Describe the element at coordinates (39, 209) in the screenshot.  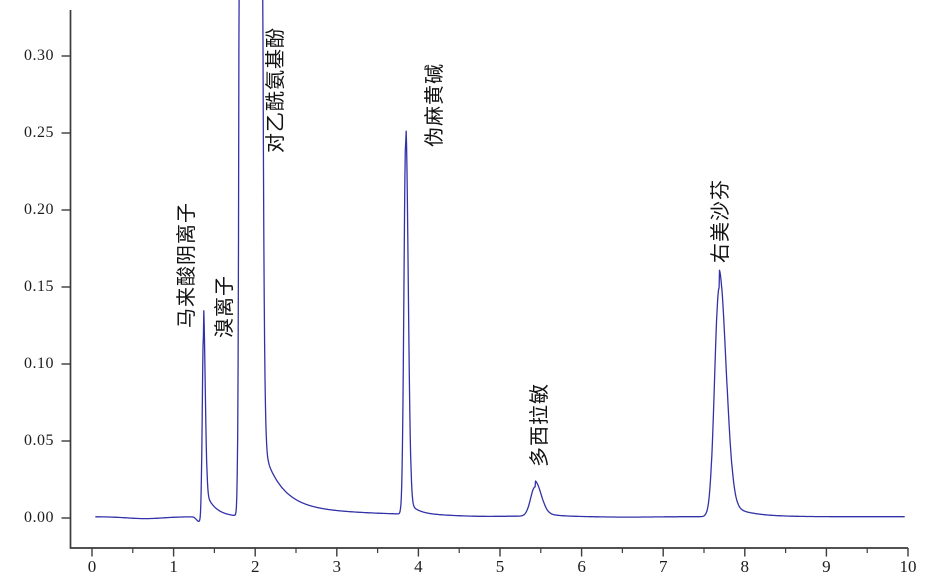
I see `y-tick-label: 0.20` at that location.